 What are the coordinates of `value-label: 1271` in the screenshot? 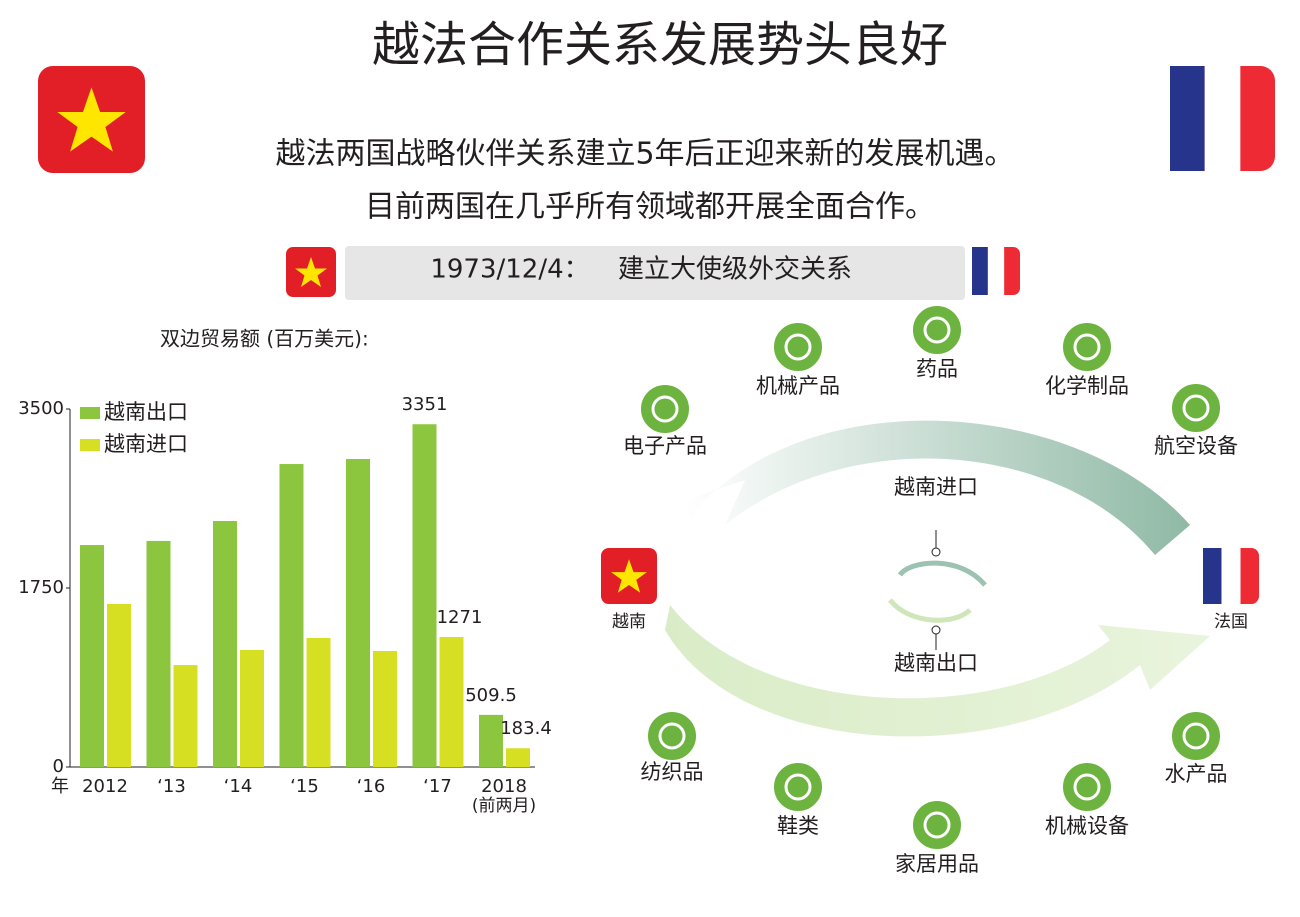 It's located at (460, 617).